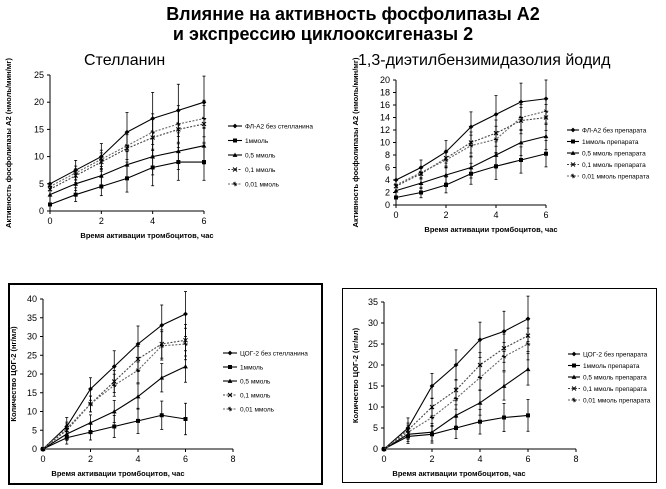 The height and width of the screenshot is (489, 666). Describe the element at coordinates (232, 459) in the screenshot. I see `x-tick-label: 8` at that location.